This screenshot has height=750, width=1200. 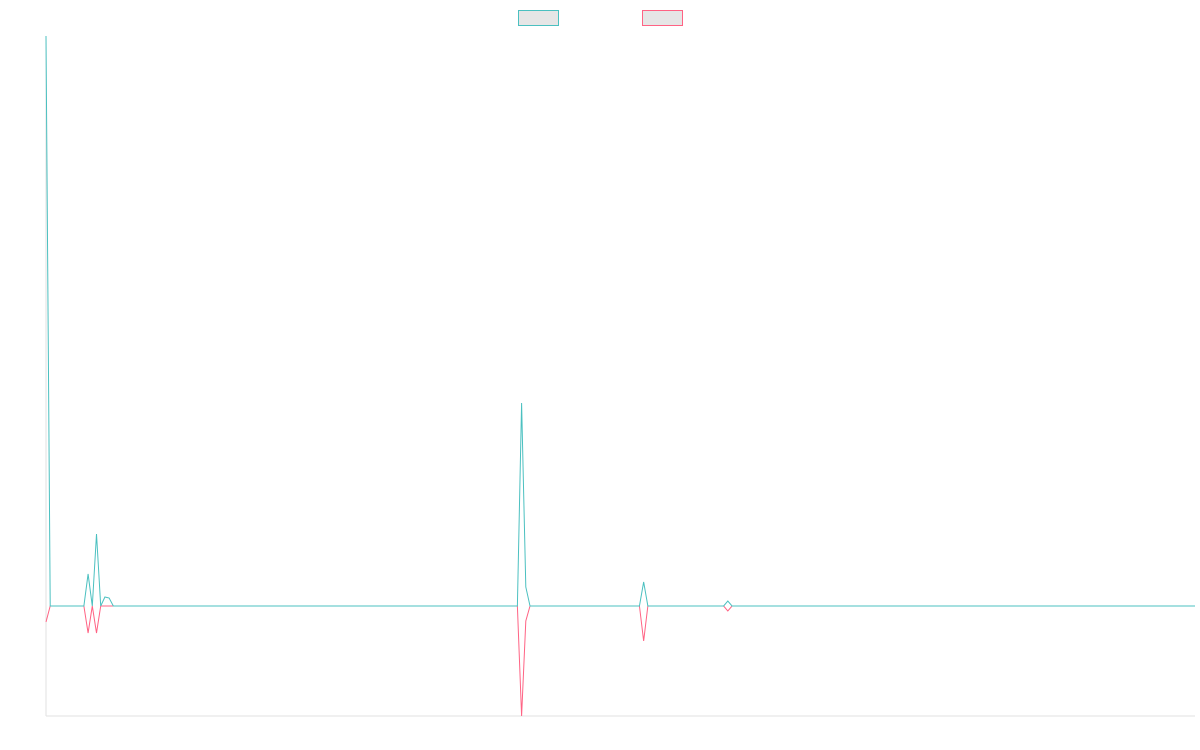 What do you see at coordinates (600, 18) in the screenshot?
I see `legend` at bounding box center [600, 18].